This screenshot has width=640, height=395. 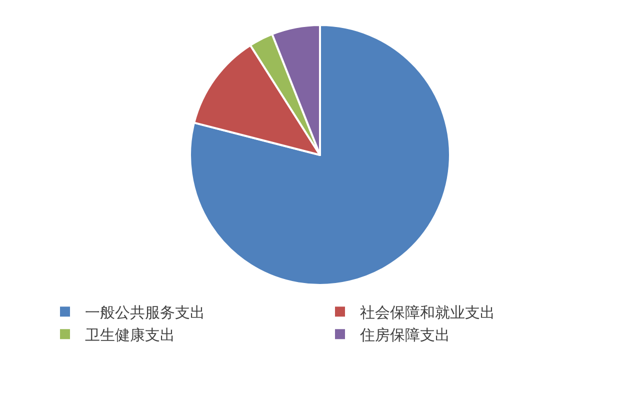 I want to click on legend-label: 住房保障支出, so click(x=404, y=335).